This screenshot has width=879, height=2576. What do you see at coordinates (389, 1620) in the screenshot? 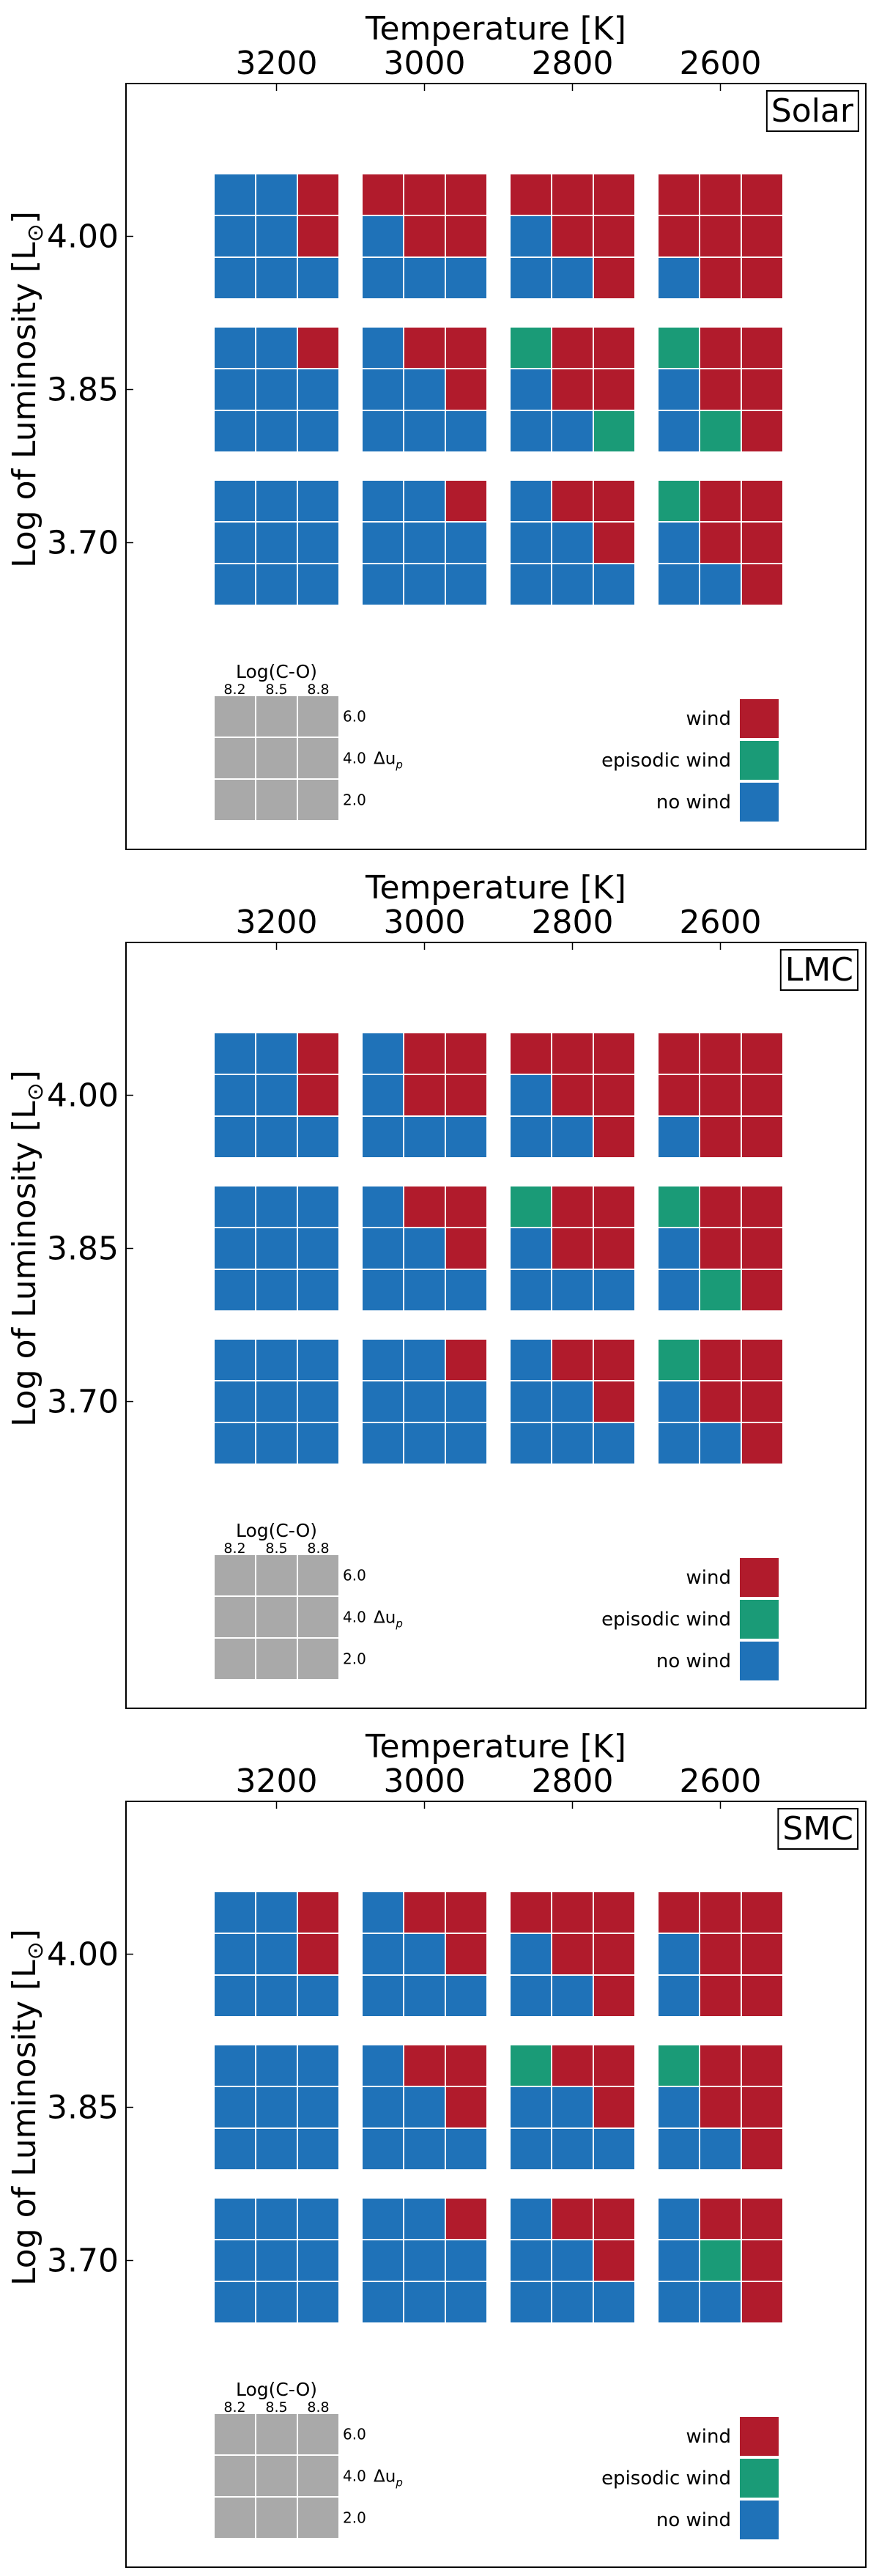
I see `key-du-label: Δup` at bounding box center [389, 1620].